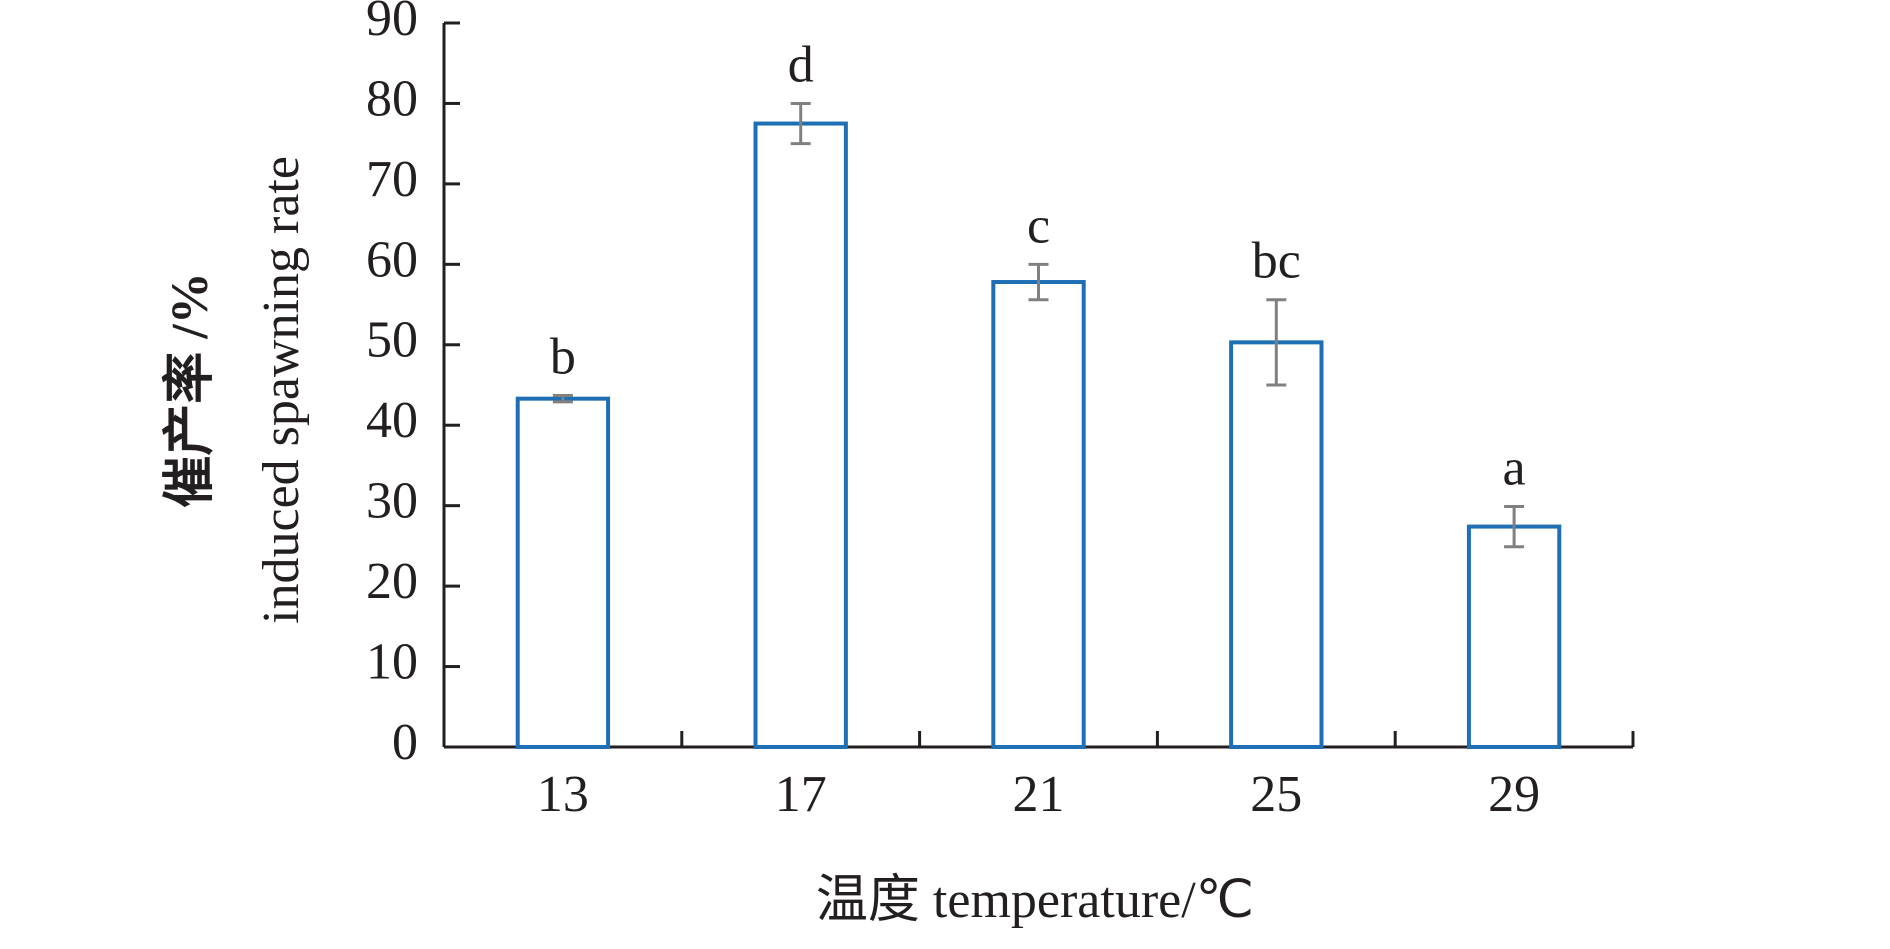  What do you see at coordinates (392, 98) in the screenshot?
I see `y-tick-label: 80` at bounding box center [392, 98].